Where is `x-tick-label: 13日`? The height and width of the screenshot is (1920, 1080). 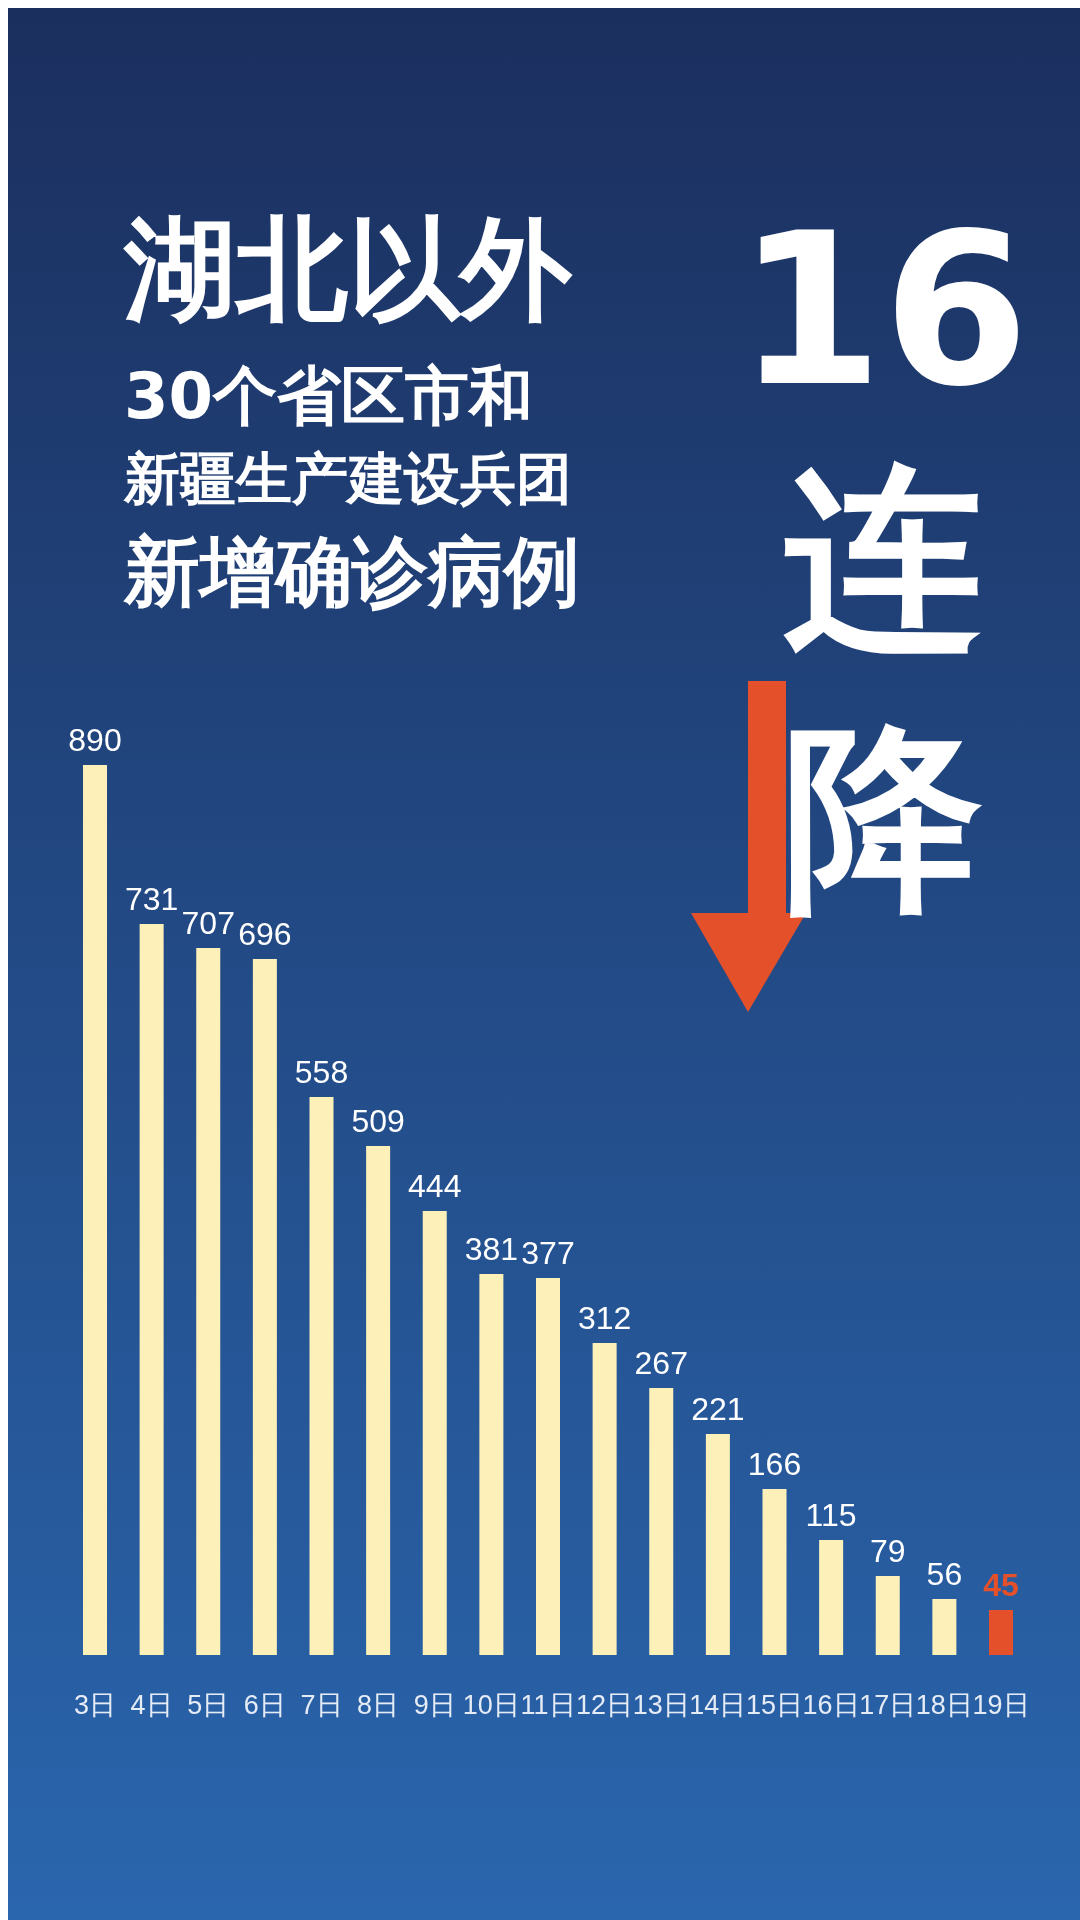 x-tick-label: 13日 is located at coordinates (661, 1705).